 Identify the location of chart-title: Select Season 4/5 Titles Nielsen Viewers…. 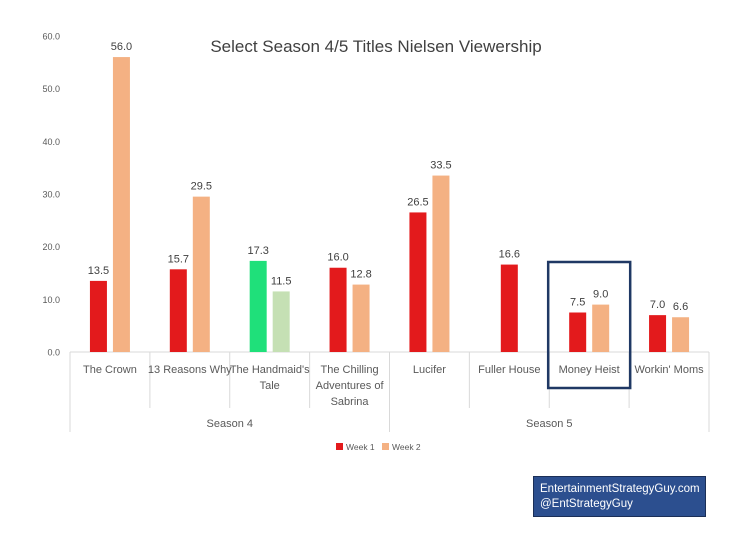
(375, 46).